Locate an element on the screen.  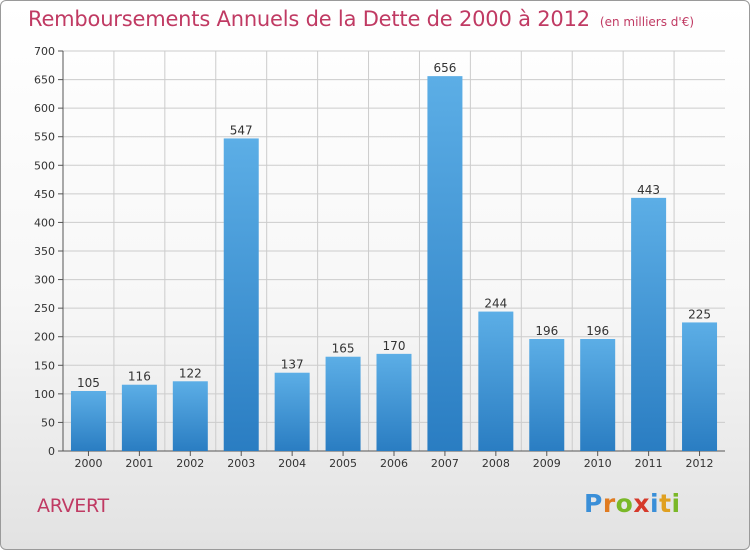
y-tick-label: 450 is located at coordinates (44, 194).